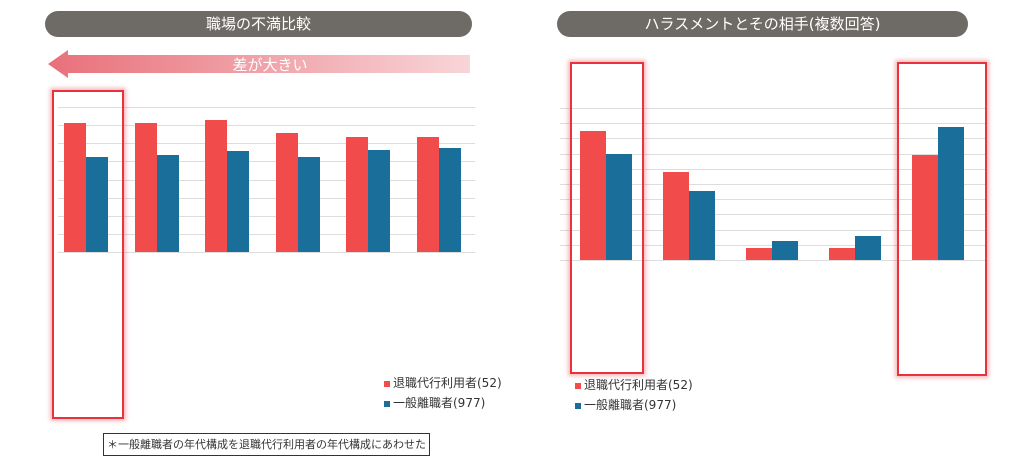  What do you see at coordinates (258, 24) in the screenshot?
I see `chart1-title: 職場の不満比較` at bounding box center [258, 24].